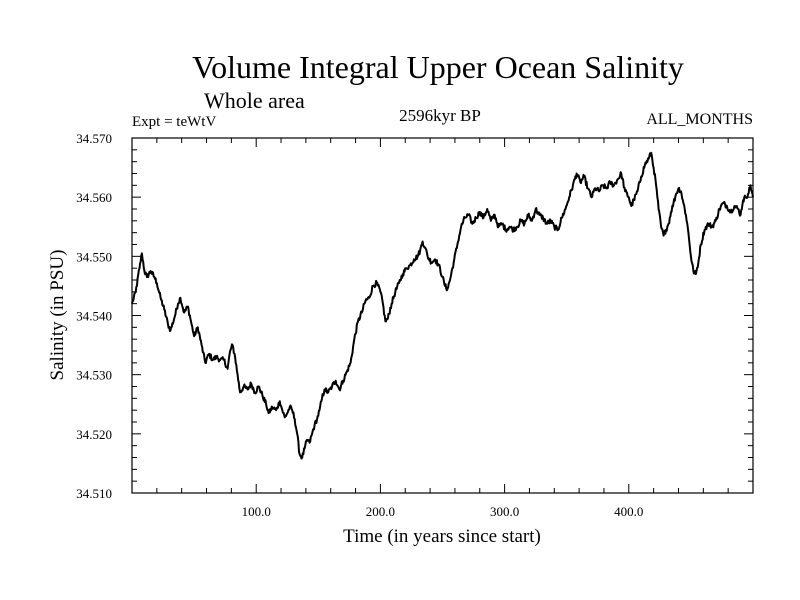 This screenshot has width=800, height=600. What do you see at coordinates (380, 511) in the screenshot?
I see `x-tick-label: 200.0` at bounding box center [380, 511].